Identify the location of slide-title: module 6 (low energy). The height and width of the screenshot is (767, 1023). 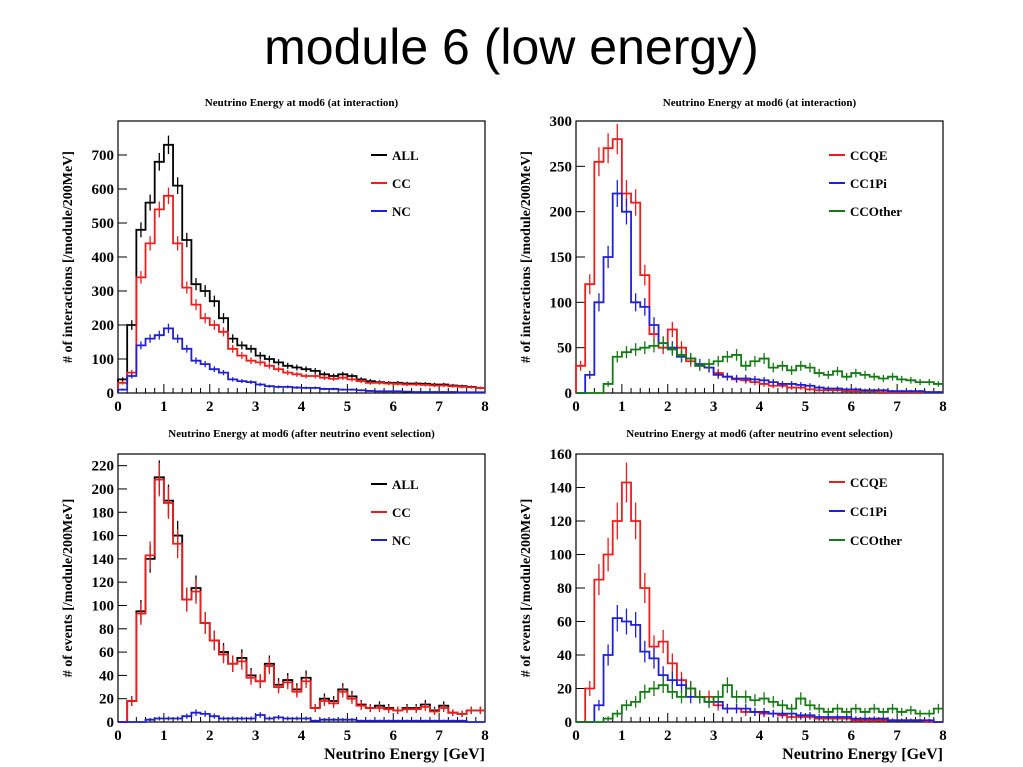
(511, 47).